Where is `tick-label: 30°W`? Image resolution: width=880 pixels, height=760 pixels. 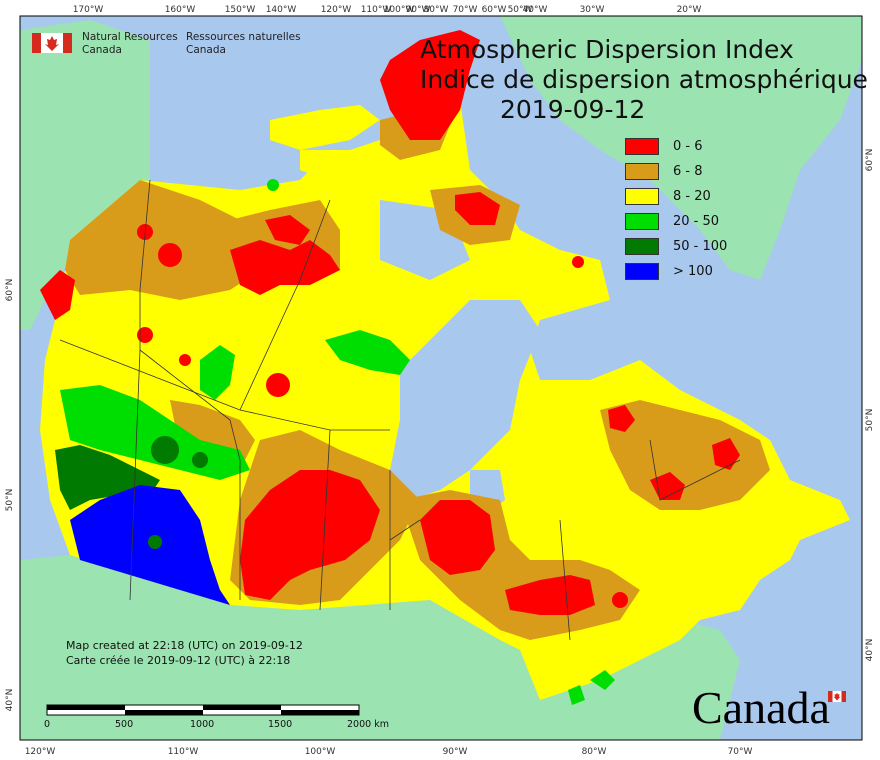 tick-label: 30°W is located at coordinates (592, 10).